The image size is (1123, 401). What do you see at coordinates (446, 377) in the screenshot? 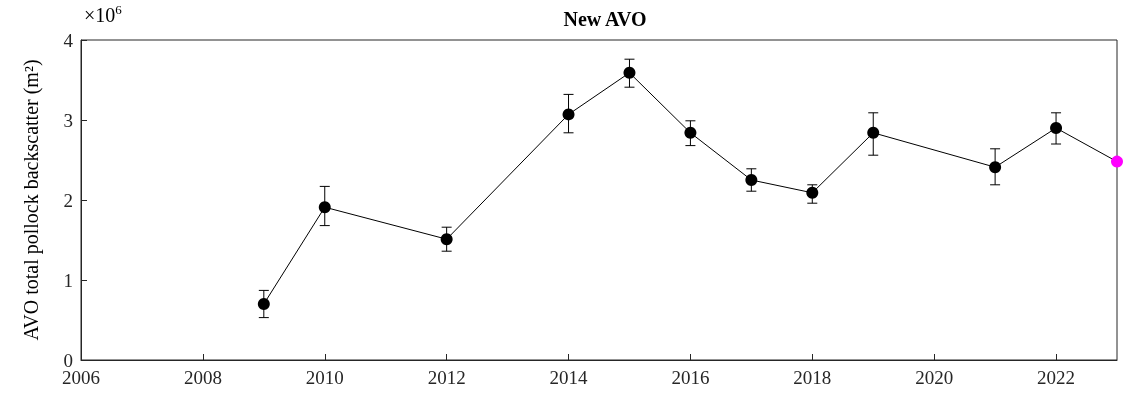
I see `x-tick-label: 2012` at bounding box center [446, 377].